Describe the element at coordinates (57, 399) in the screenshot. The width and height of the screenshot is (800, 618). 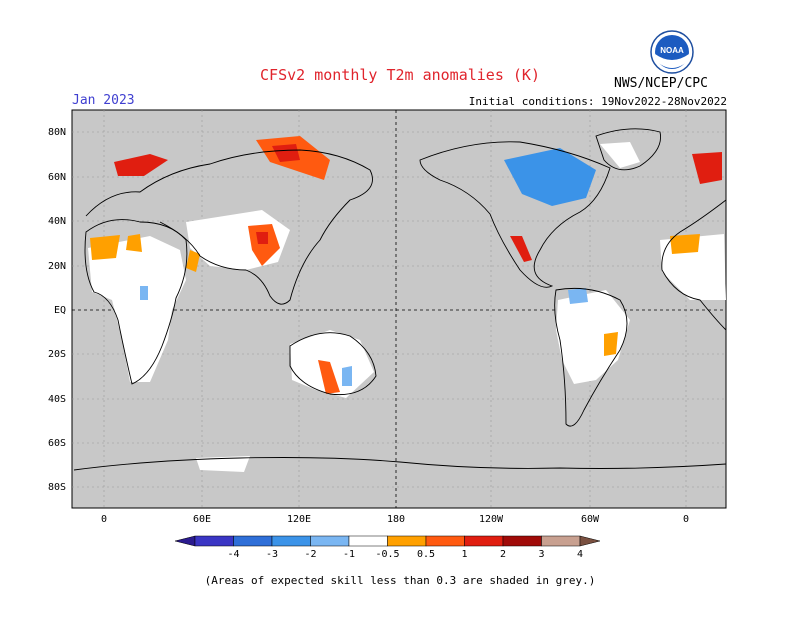
I see `lat-label-40s: 40S` at that location.